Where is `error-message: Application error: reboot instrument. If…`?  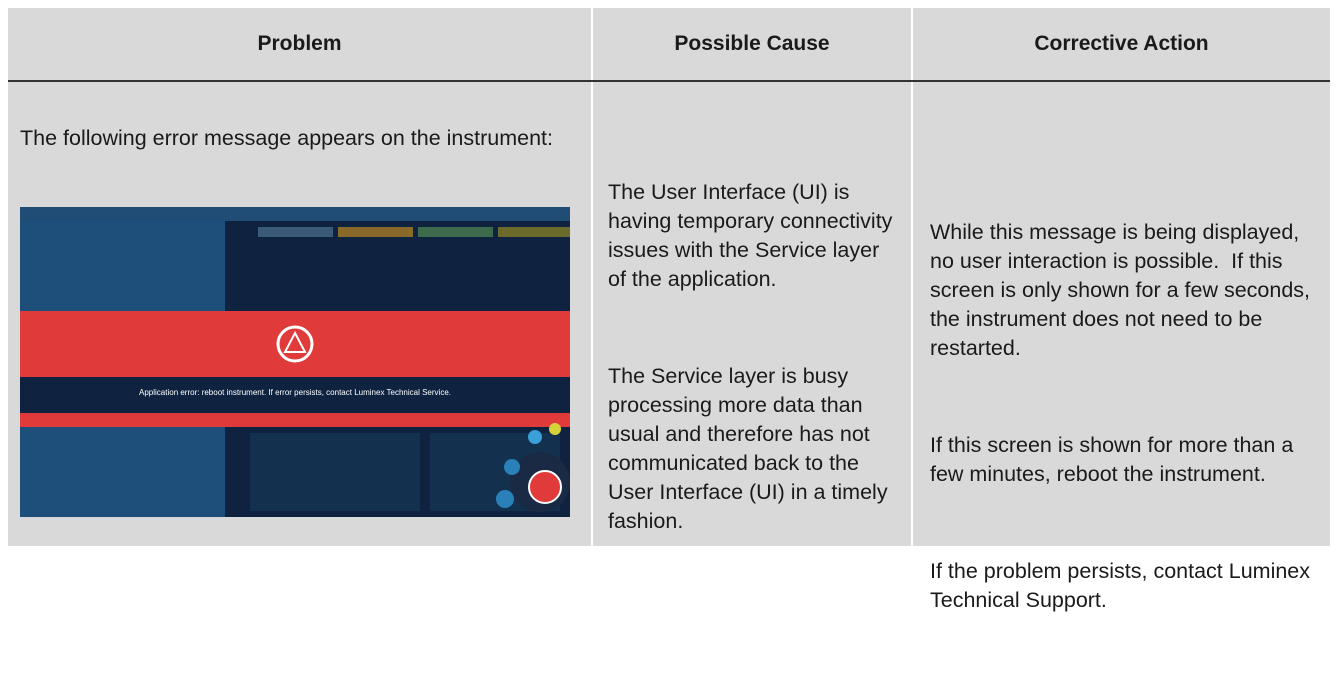 error-message: Application error: reboot instrument. If… is located at coordinates (295, 392).